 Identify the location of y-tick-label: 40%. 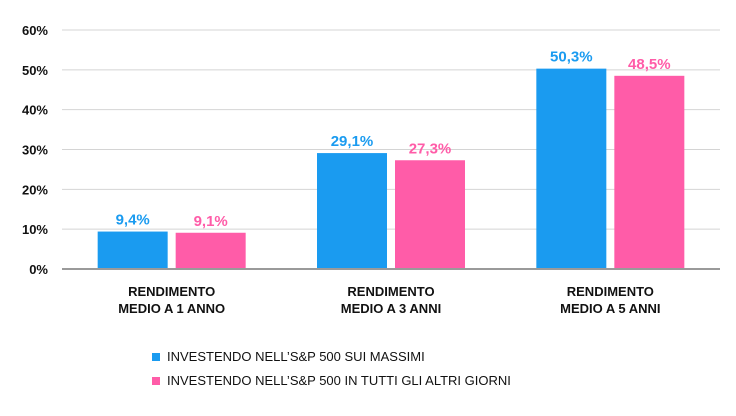
(35, 110).